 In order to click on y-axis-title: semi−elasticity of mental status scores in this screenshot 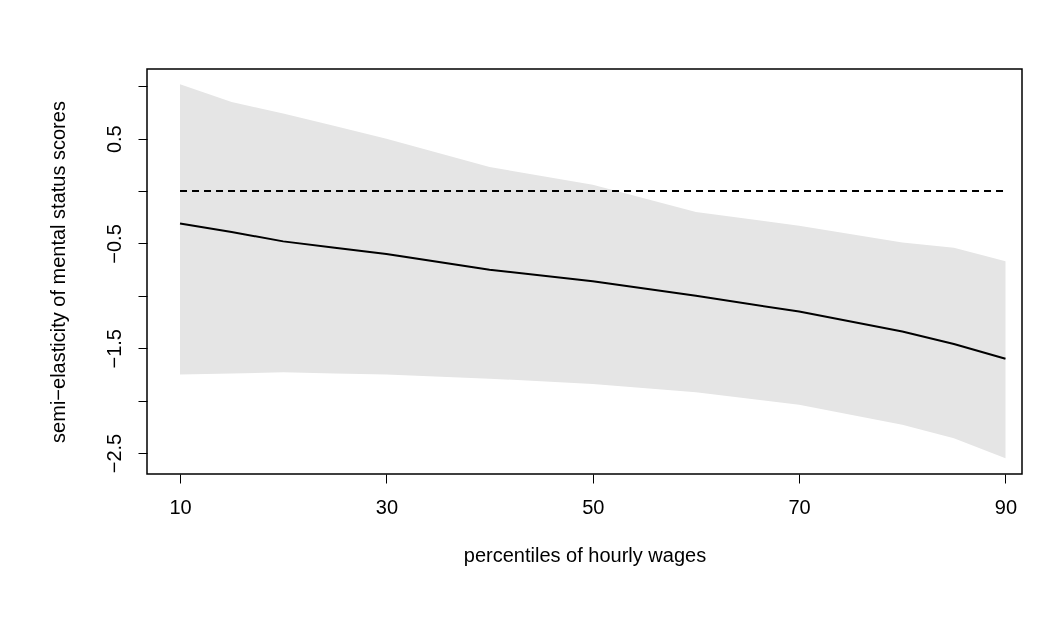, I will do `click(57, 272)`.